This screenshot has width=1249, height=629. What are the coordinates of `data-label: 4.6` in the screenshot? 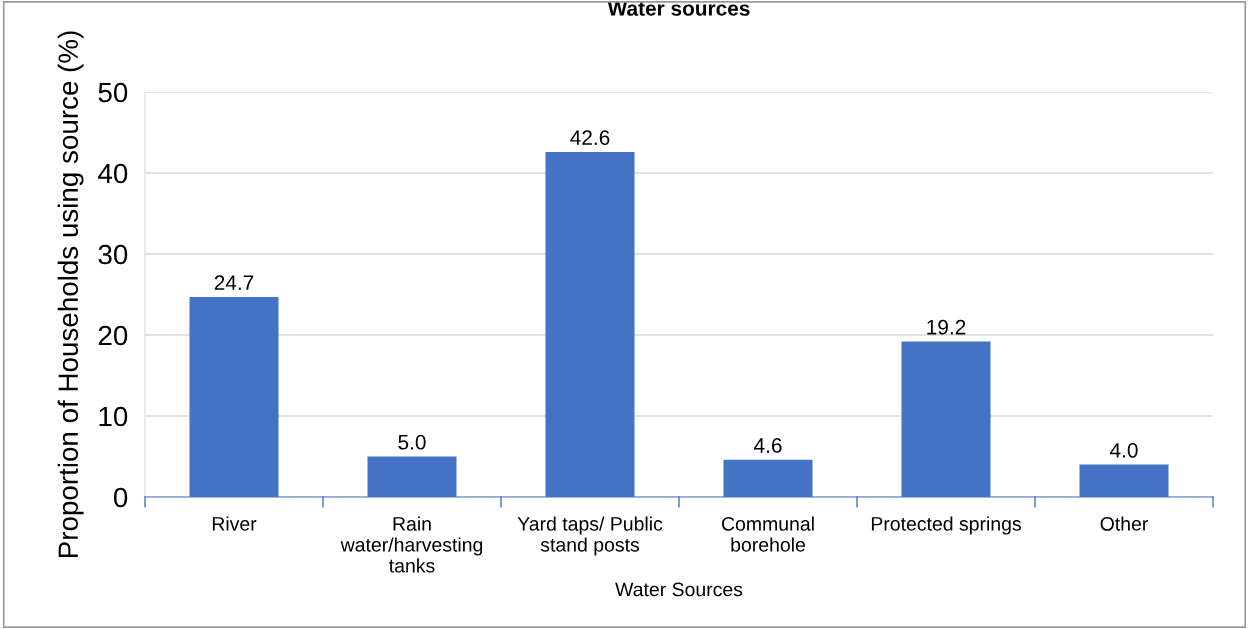 It's located at (768, 445).